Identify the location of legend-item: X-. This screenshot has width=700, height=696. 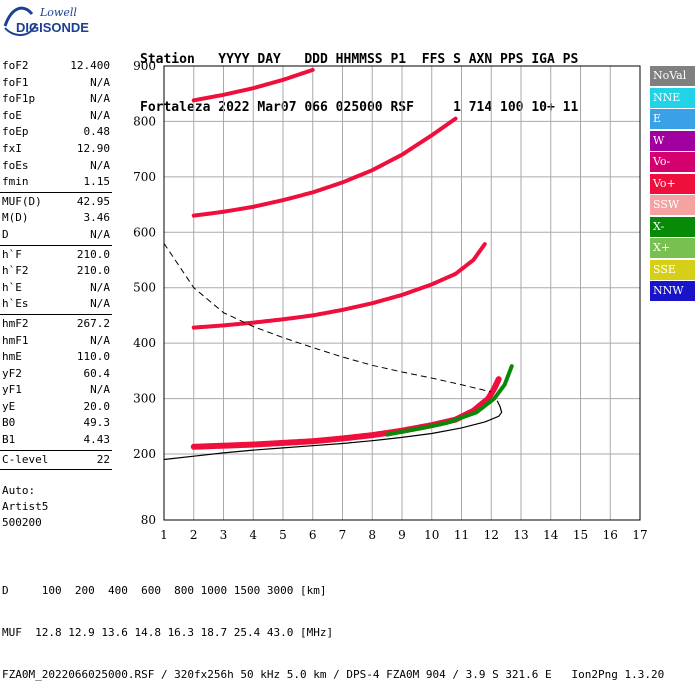
(672, 226).